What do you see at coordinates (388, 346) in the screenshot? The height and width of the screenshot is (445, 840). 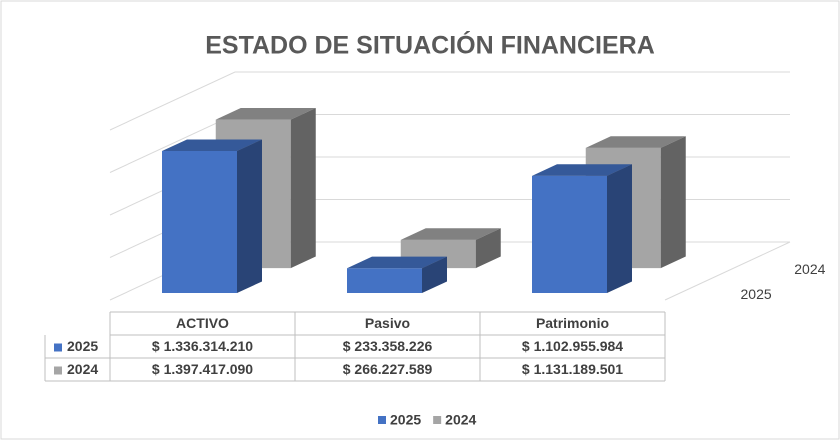 I see `data-label: $ 233.358.226` at bounding box center [388, 346].